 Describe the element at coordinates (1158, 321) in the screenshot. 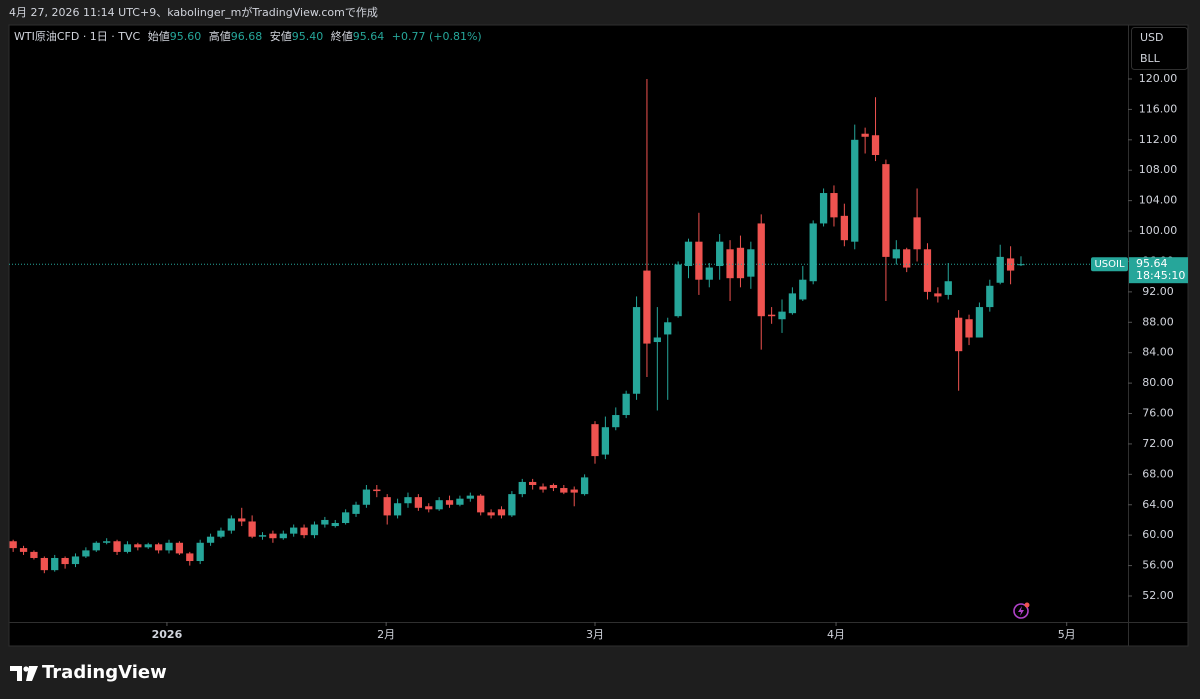

I see `y-tick-label: 88.00` at that location.